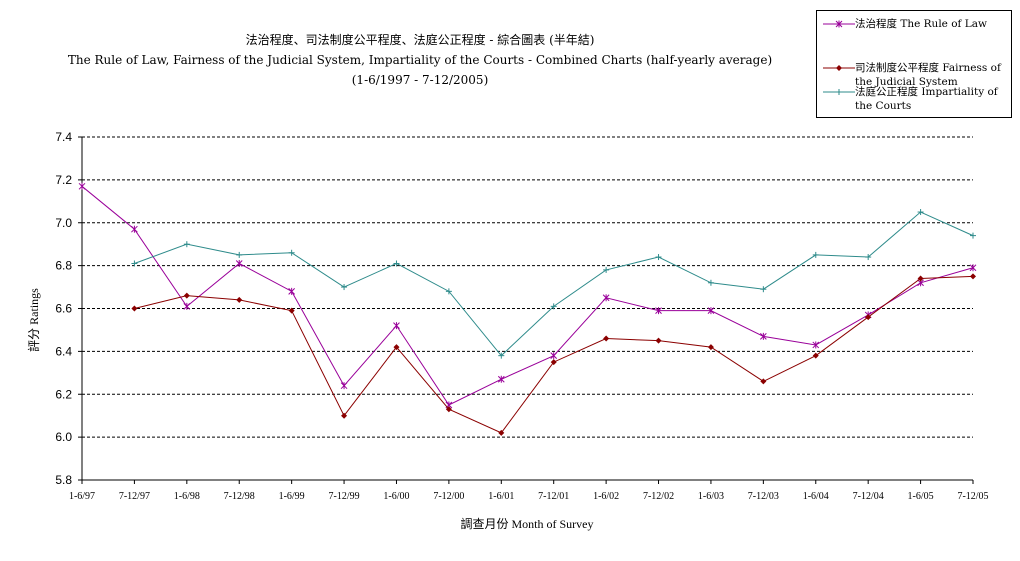 This screenshot has width=1020, height=561. What do you see at coordinates (658, 496) in the screenshot?
I see `x-tick-label: 7-12/02` at bounding box center [658, 496].